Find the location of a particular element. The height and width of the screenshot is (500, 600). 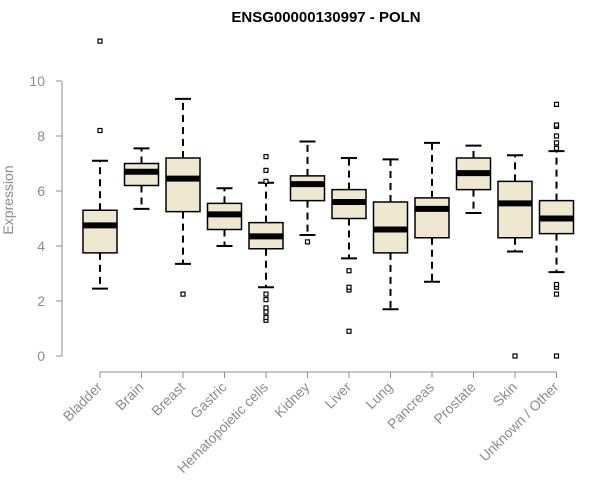

box-pancreas is located at coordinates (432, 212).